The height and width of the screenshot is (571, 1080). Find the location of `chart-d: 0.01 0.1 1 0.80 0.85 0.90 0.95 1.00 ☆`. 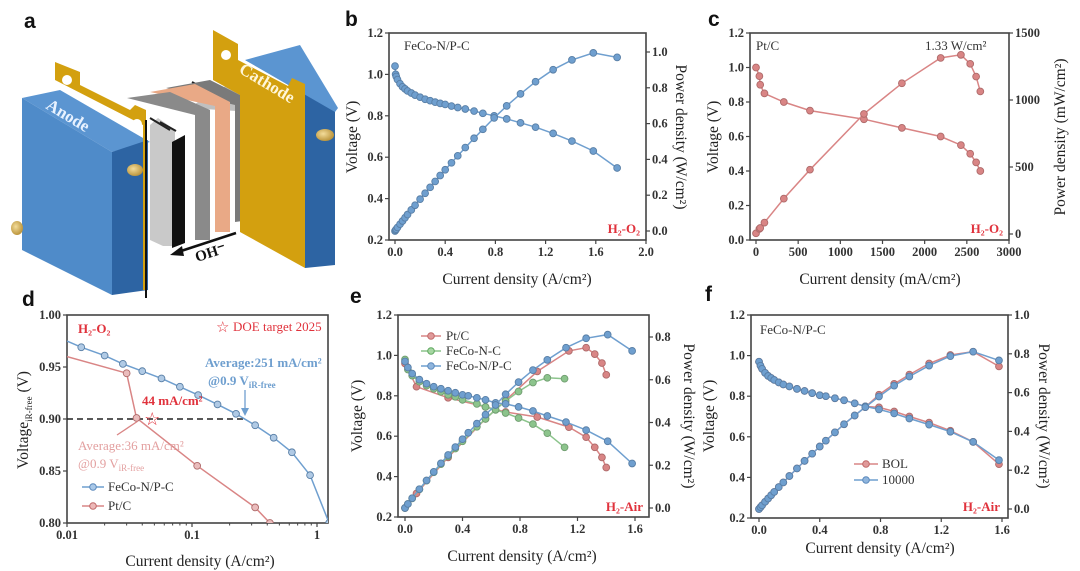

chart-d: 0.01 0.1 1 0.80 0.85 0.90 0.95 1.00 ☆ is located at coordinates (184, 425).